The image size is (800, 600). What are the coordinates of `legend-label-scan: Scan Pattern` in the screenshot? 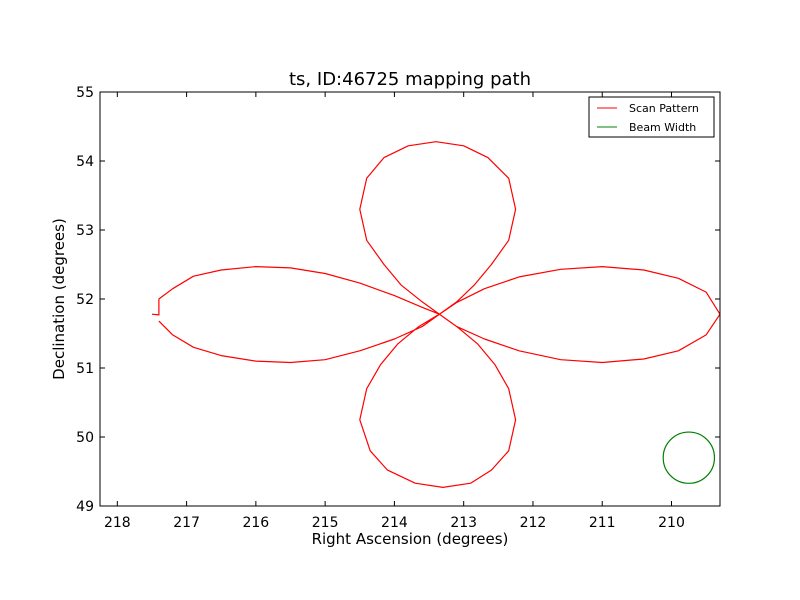 It's located at (664, 108).